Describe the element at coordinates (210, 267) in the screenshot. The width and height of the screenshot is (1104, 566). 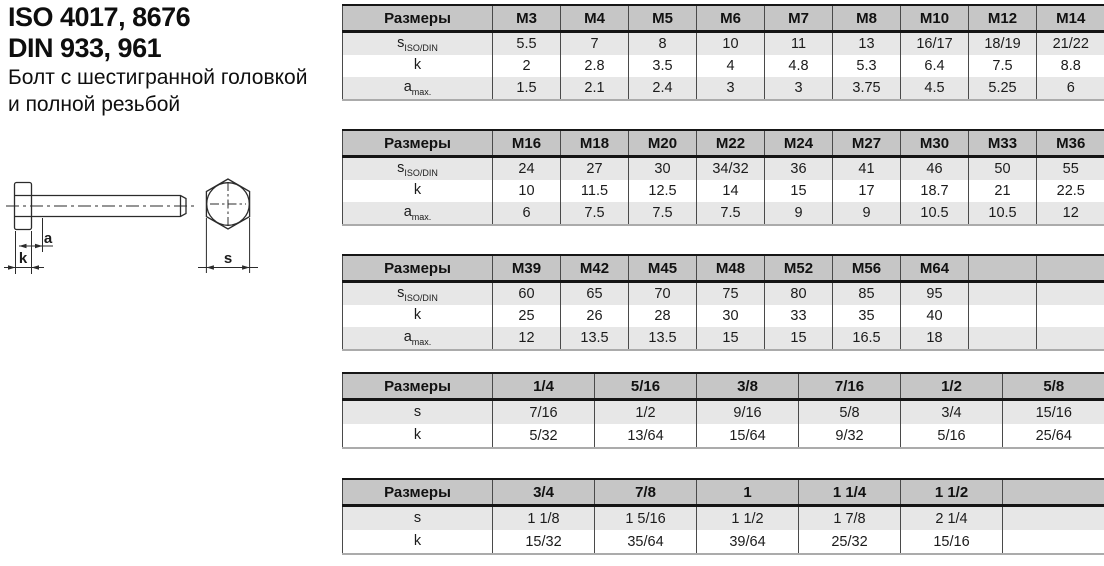
I see `dim-s-arrow-left` at that location.